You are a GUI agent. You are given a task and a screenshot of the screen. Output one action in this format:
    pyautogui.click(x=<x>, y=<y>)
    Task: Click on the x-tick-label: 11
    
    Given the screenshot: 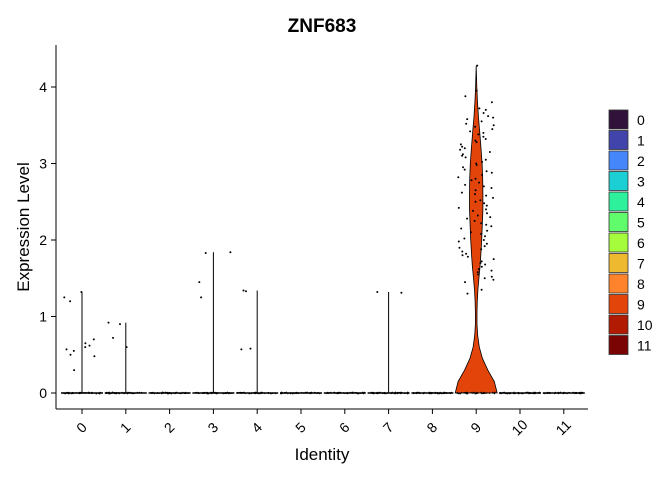 What is the action you would take?
    pyautogui.click(x=563, y=428)
    